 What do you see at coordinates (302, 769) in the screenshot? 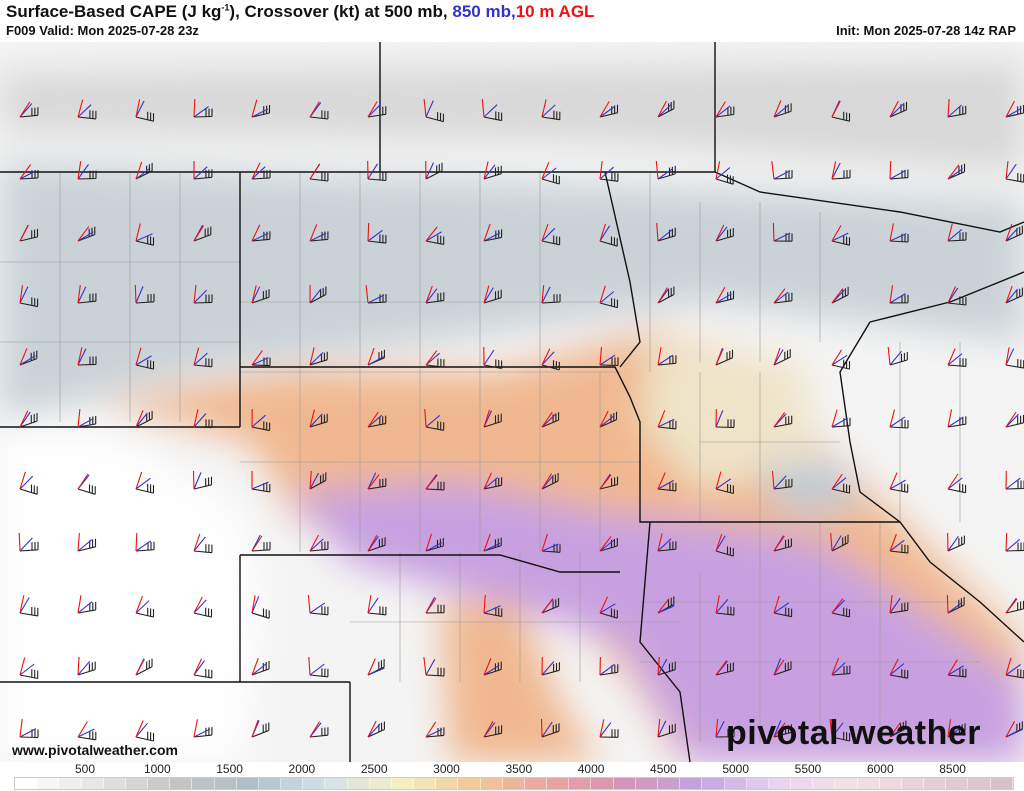
I see `colorbar-label: 2000` at bounding box center [302, 769].